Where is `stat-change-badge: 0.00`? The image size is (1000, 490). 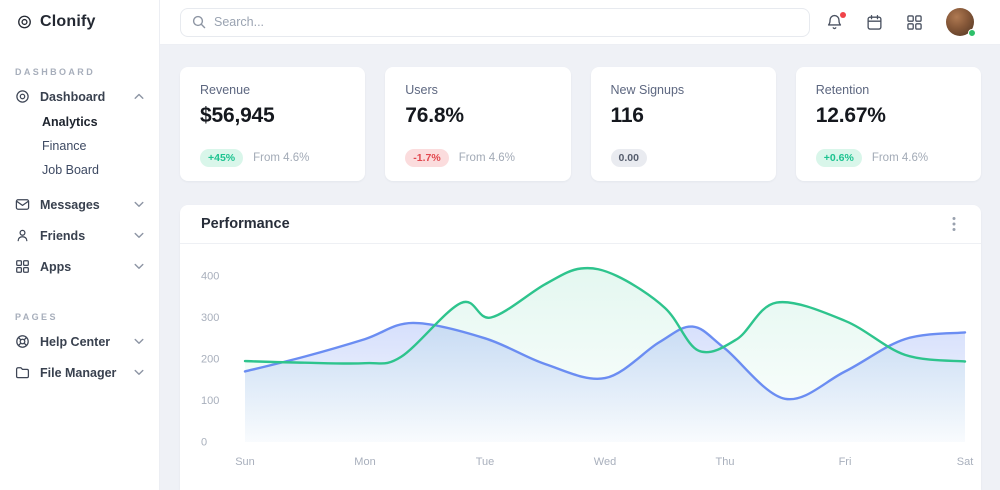 stat-change-badge: 0.00 is located at coordinates (628, 157).